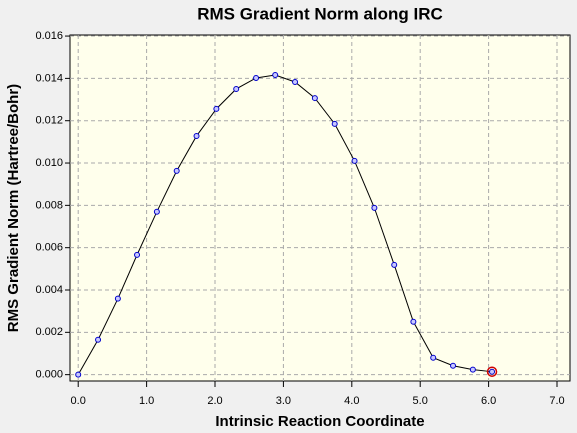  I want to click on chart-title: RMS Gradient Norm along IRC, so click(320, 13).